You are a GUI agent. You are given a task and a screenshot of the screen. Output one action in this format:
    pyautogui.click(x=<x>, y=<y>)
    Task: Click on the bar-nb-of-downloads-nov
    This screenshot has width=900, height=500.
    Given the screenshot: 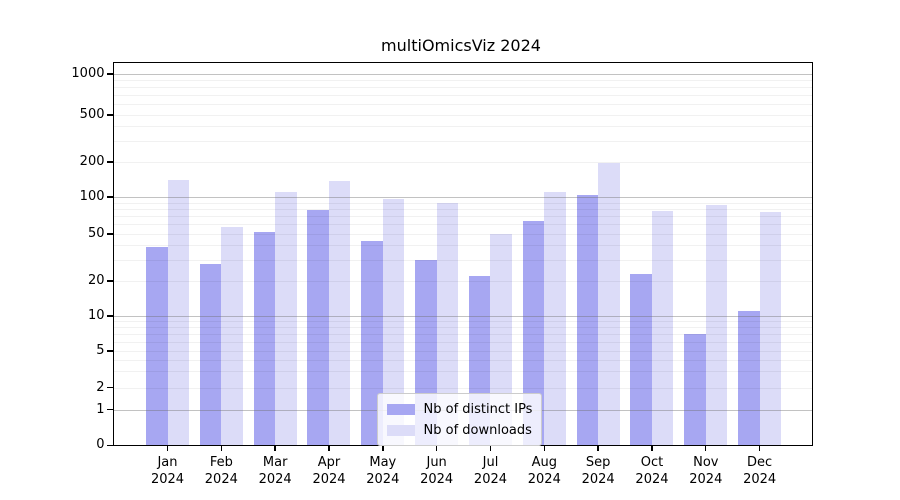 What is the action you would take?
    pyautogui.click(x=716, y=325)
    